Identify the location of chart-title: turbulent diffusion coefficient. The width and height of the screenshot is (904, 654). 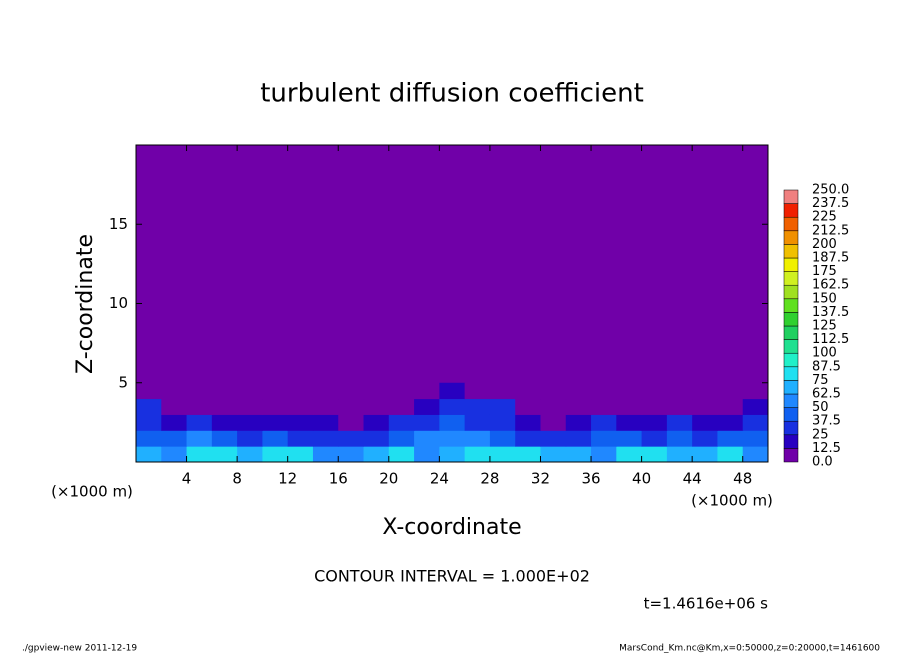
(452, 94).